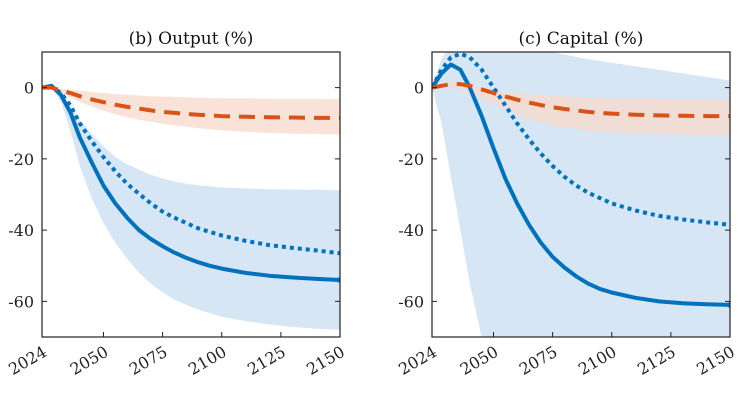  I want to click on panel-title-capital: (c) Capital (%), so click(581, 39).